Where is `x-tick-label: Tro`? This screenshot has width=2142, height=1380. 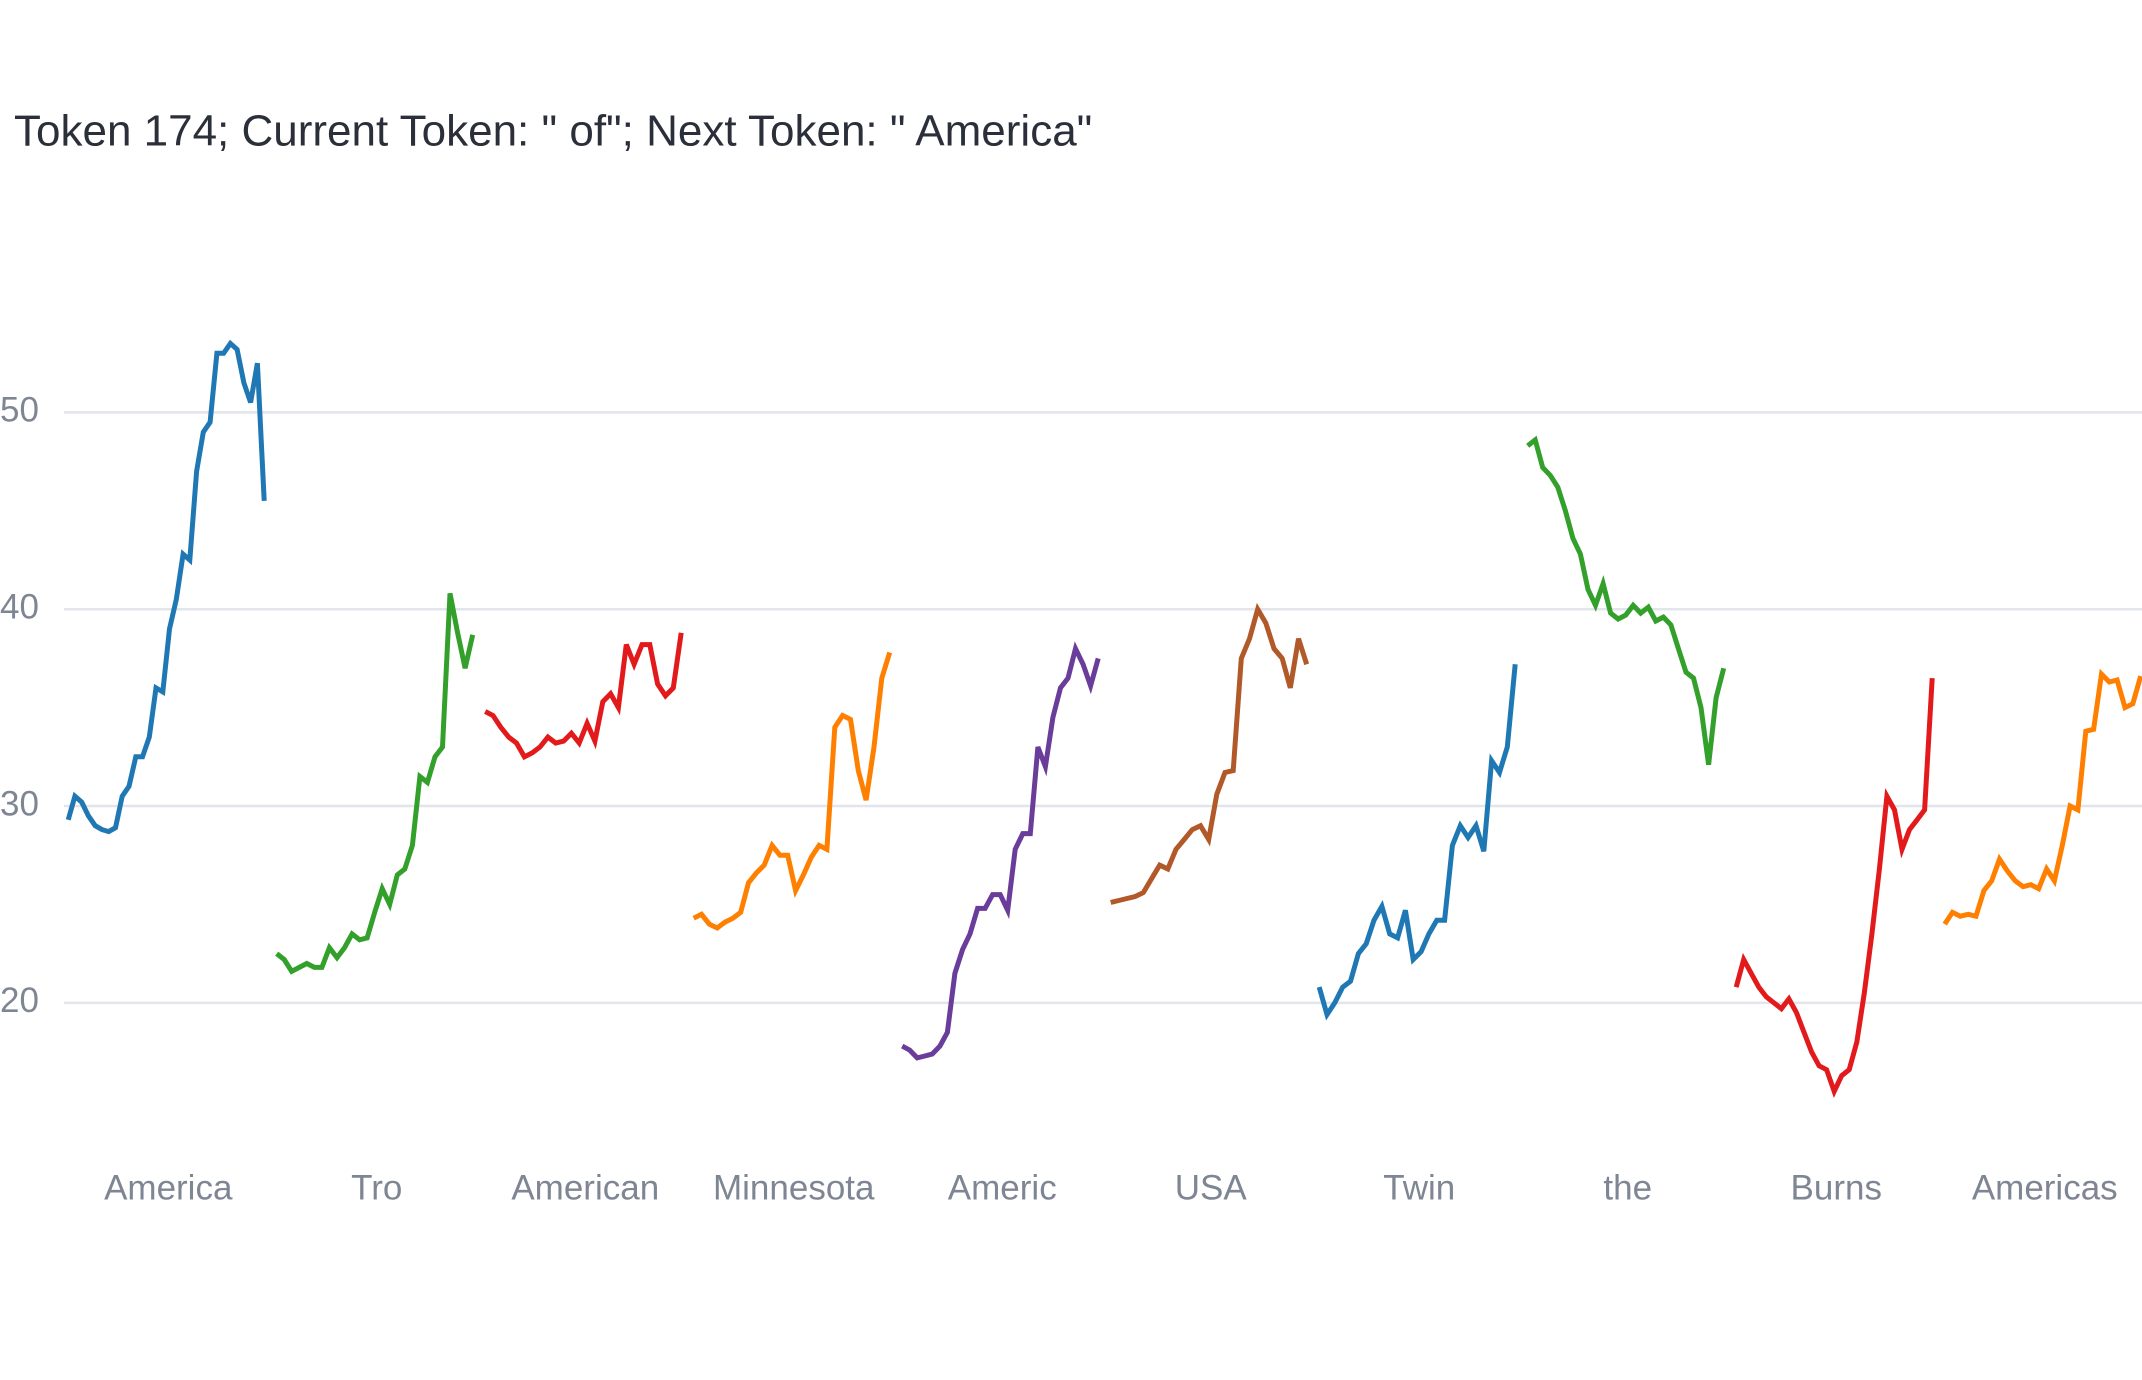 x-tick-label: Tro is located at coordinates (376, 1187).